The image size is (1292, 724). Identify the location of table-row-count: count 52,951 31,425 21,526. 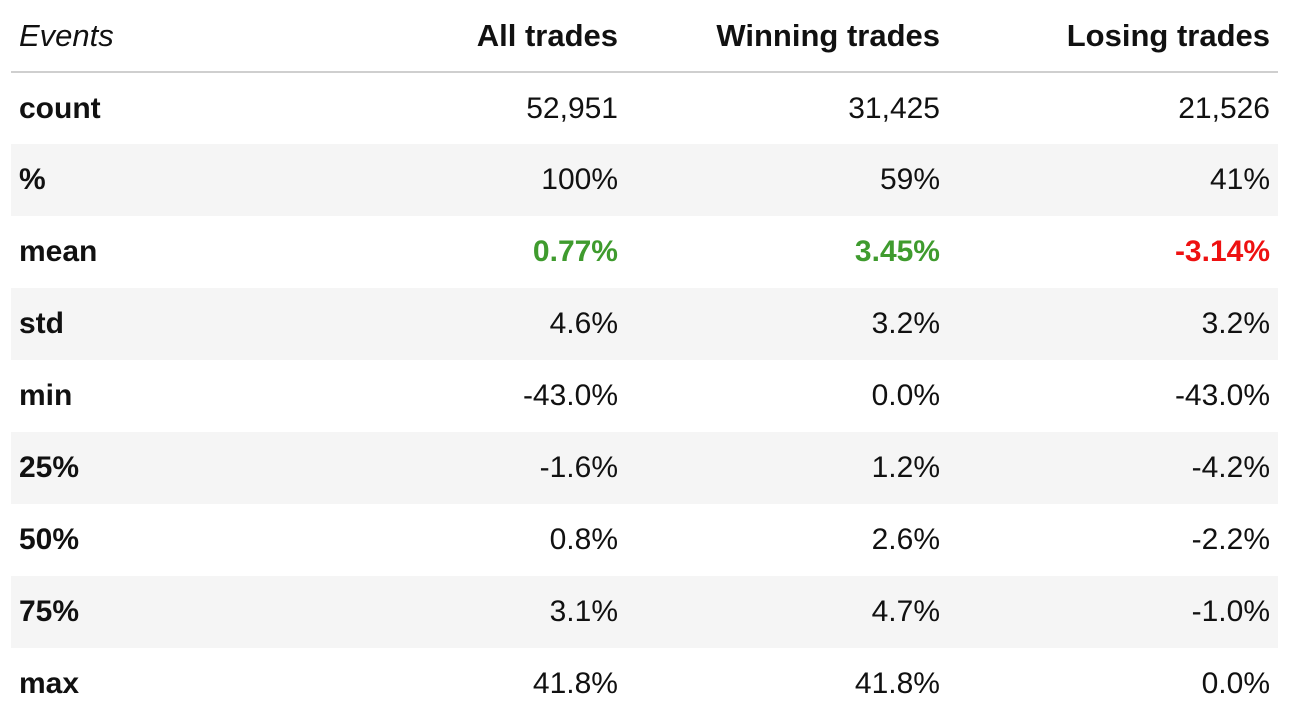
(644, 108).